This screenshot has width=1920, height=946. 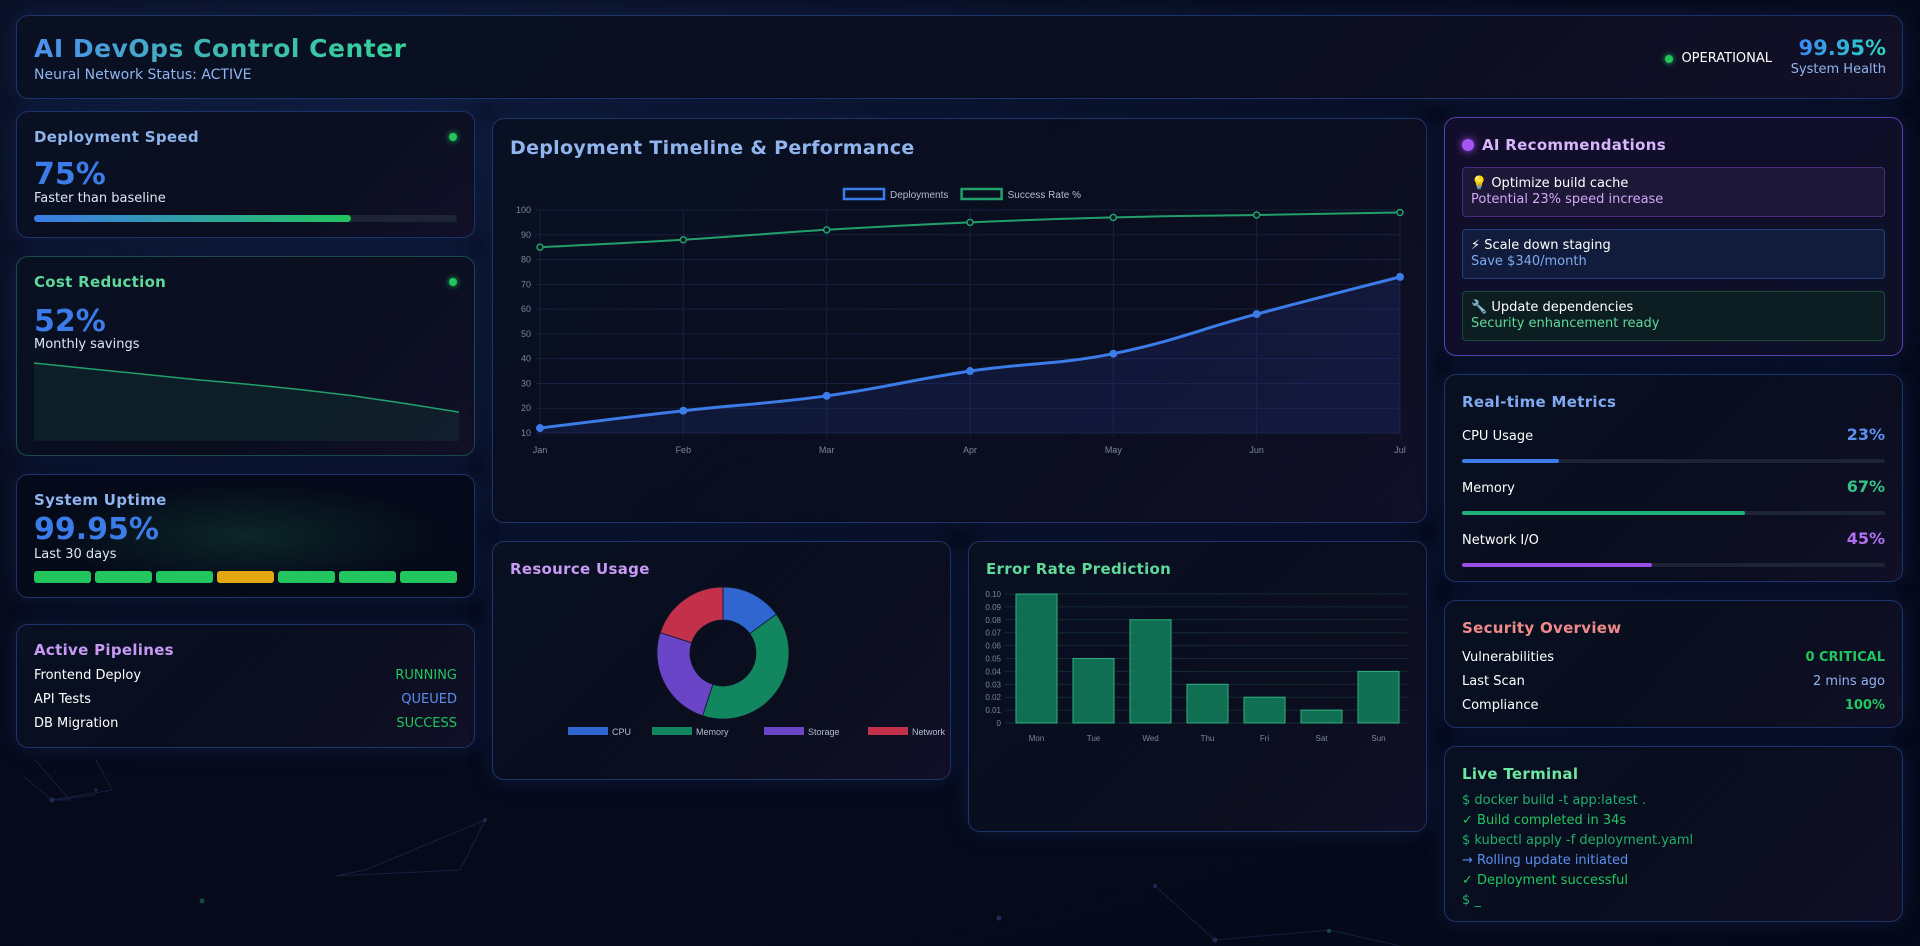 What do you see at coordinates (76, 723) in the screenshot?
I see `pipeline-name: DB Migration` at bounding box center [76, 723].